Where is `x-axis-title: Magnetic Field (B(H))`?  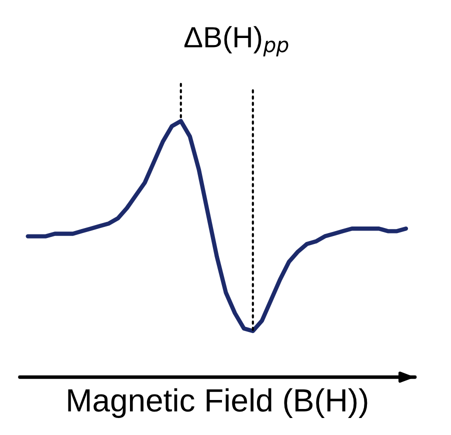
x-axis-title: Magnetic Field (B(H)) is located at coordinates (218, 403).